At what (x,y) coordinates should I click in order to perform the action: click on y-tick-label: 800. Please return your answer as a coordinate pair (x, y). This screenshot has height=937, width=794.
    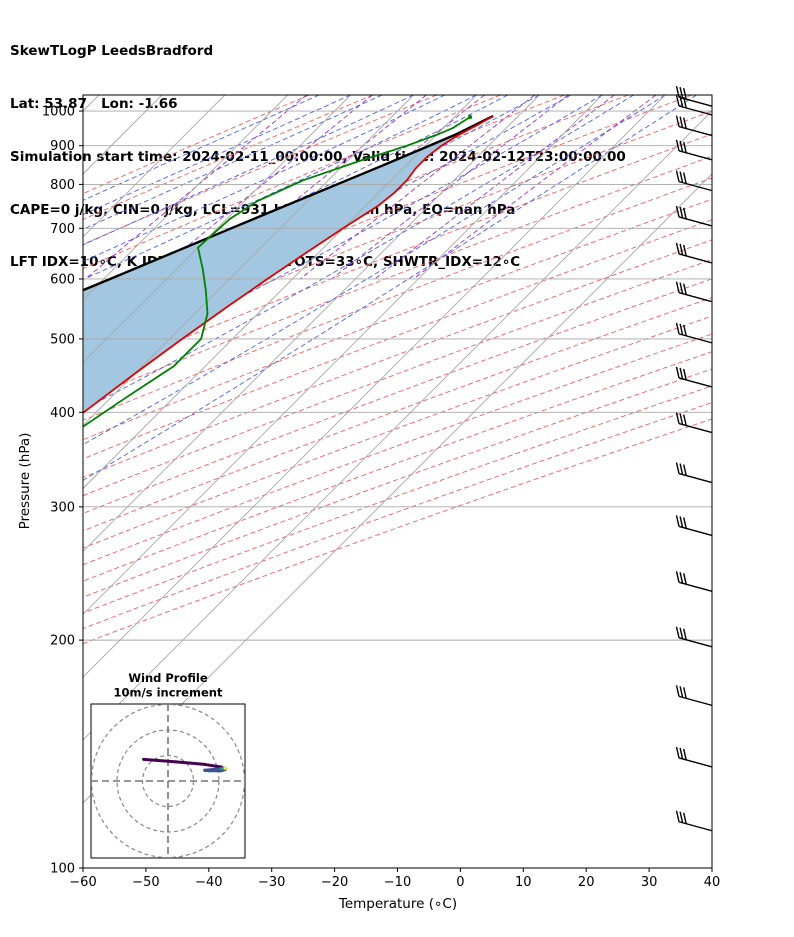
    Looking at the image, I should click on (62, 185).